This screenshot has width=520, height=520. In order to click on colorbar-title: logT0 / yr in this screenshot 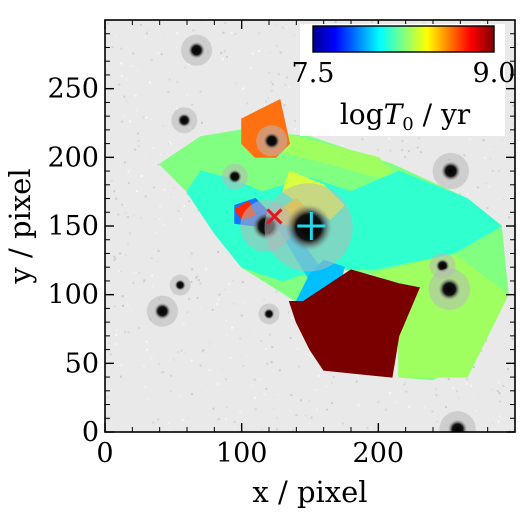, I will do `click(405, 116)`.